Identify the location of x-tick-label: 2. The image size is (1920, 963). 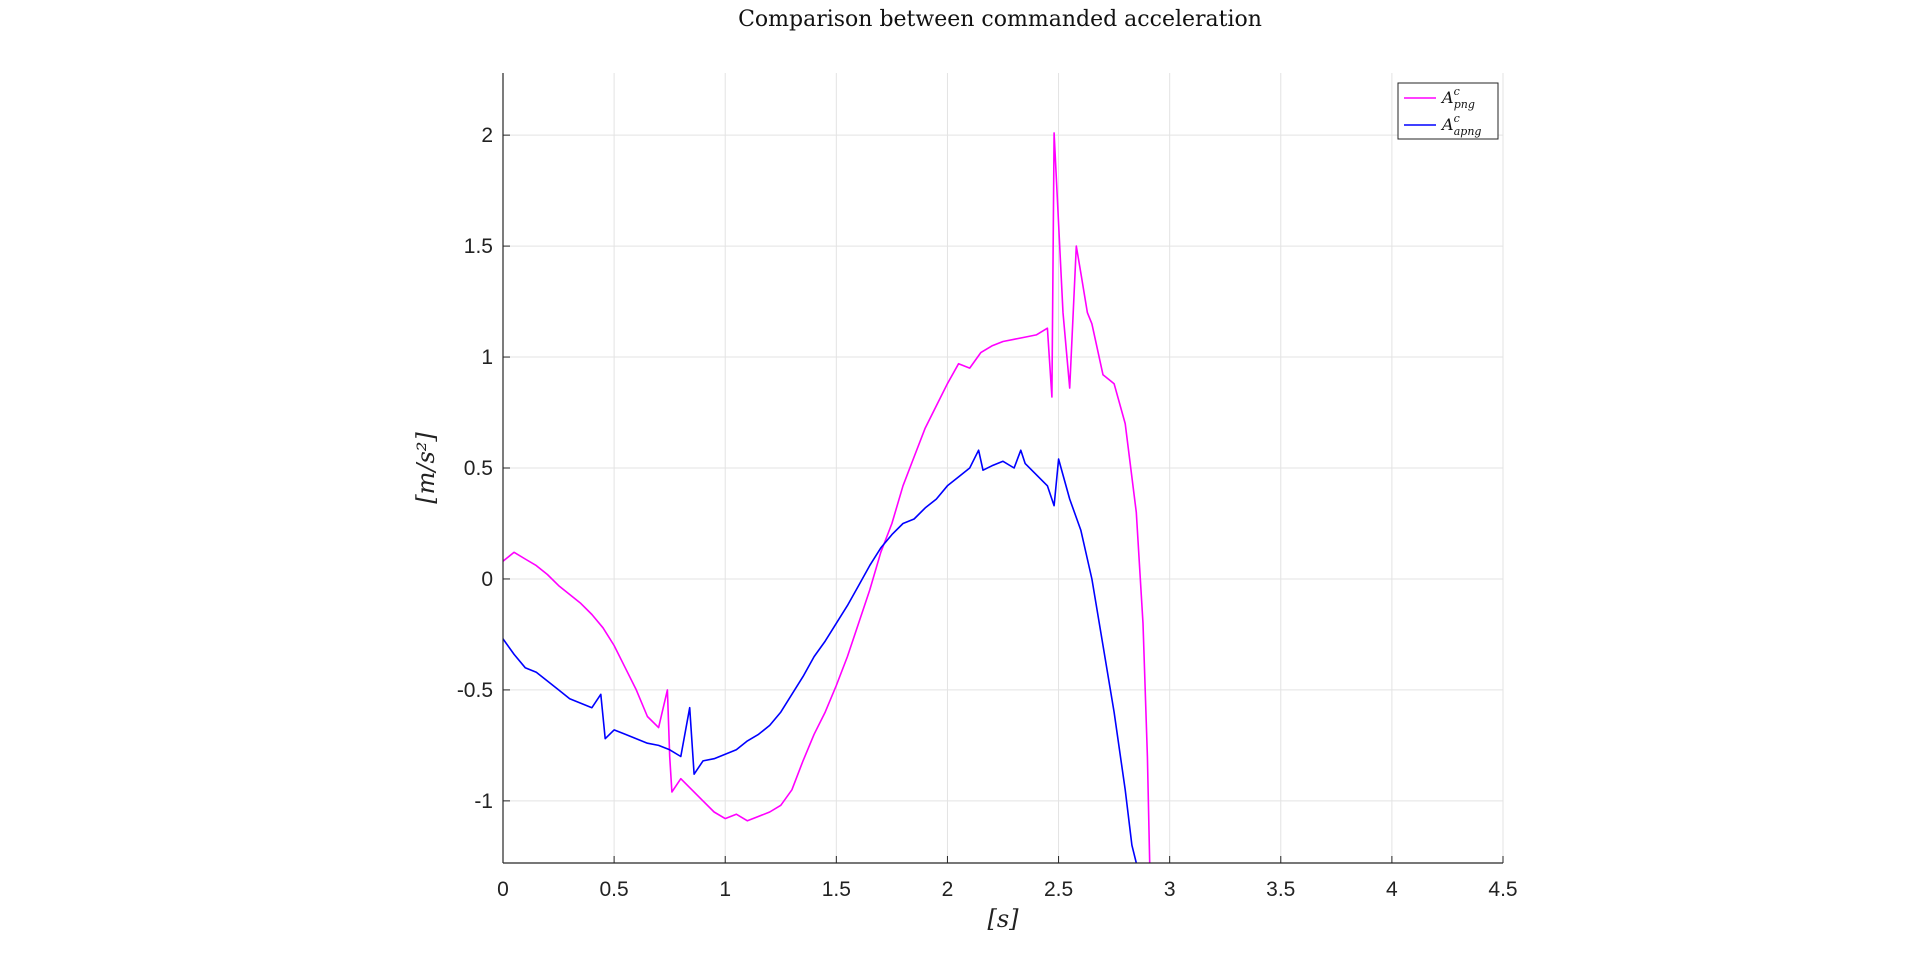
(948, 889).